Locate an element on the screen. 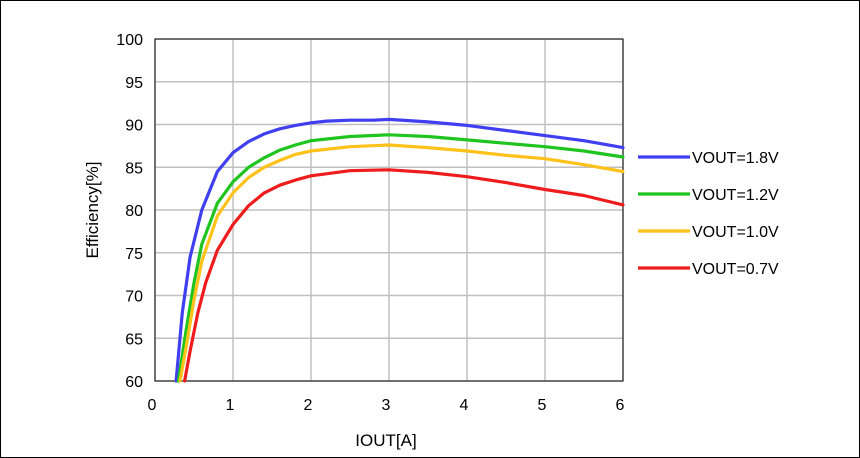 This screenshot has height=458, width=860. legend-label: VOUT=1.8V is located at coordinates (735, 158).